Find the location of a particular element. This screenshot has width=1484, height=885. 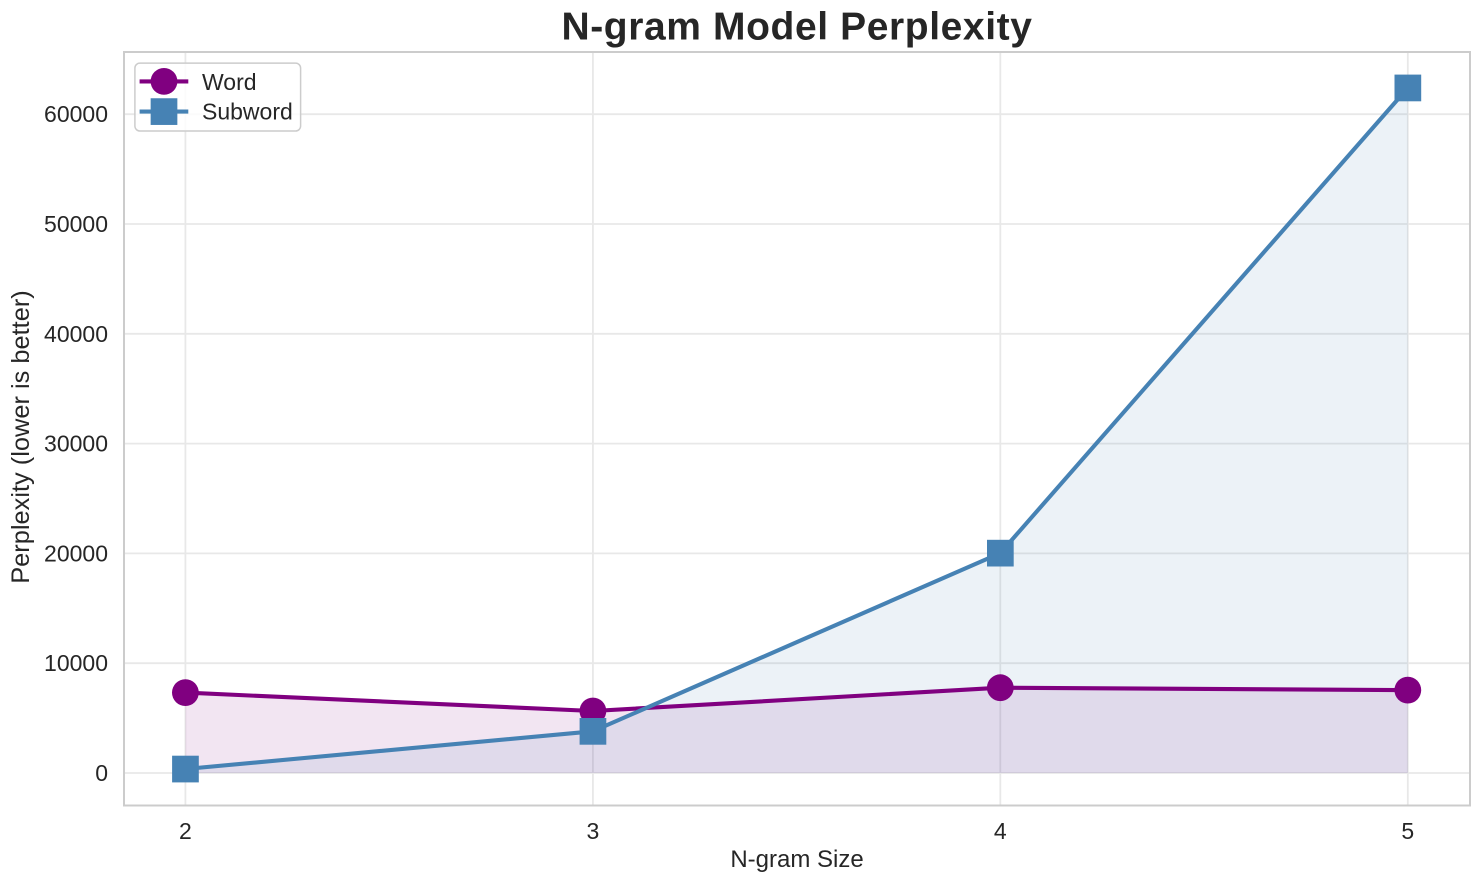

svg-text: Word is located at coordinates (229, 82).